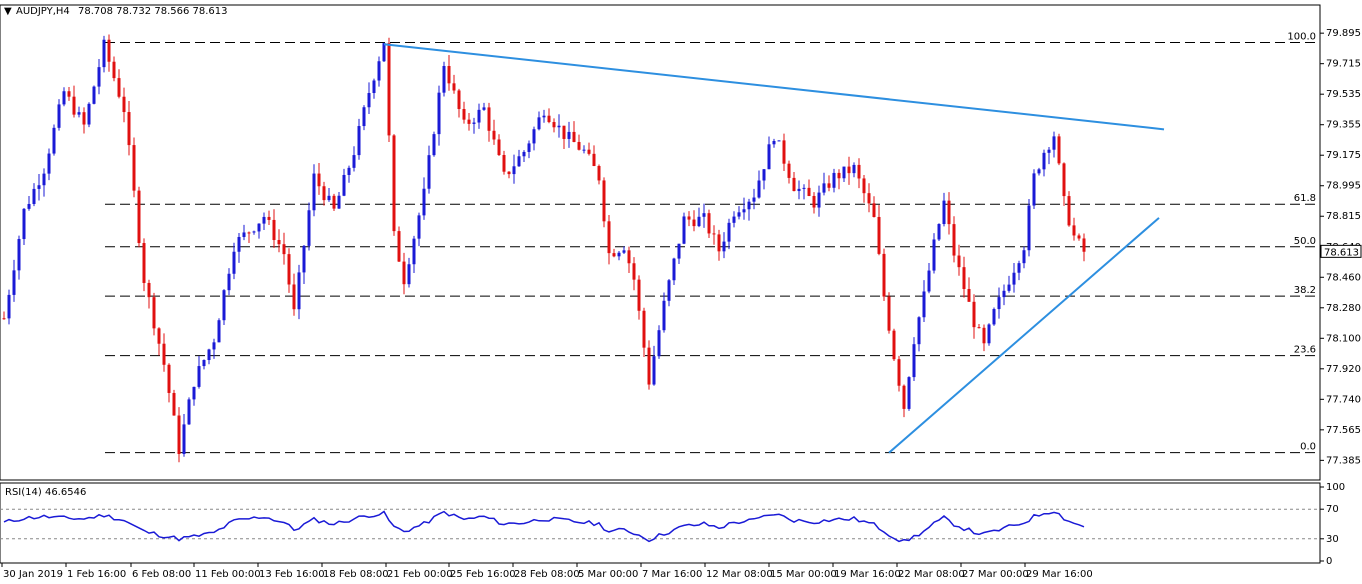 The image size is (1362, 584). I want to click on price-tick-label: 77.740, so click(1343, 399).